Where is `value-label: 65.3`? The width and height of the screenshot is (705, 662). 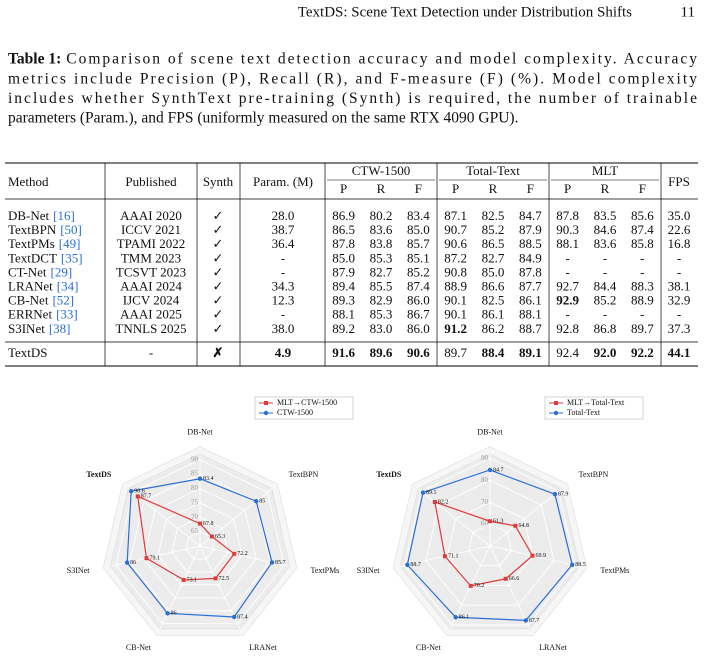
value-label: 65.3 is located at coordinates (220, 537).